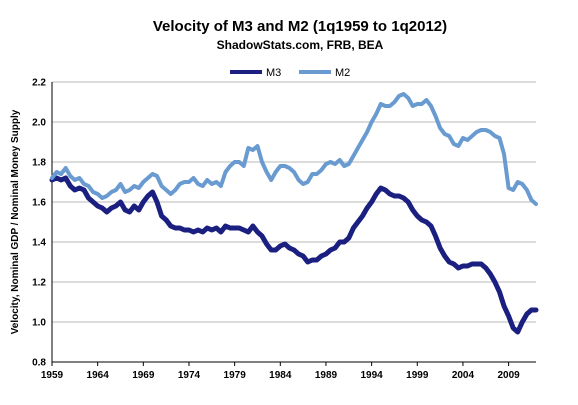  I want to click on y-tick-label: 1.8, so click(39, 163).